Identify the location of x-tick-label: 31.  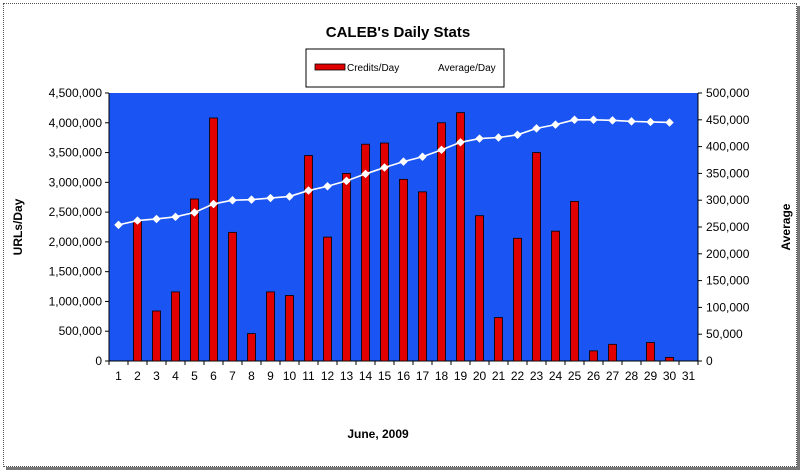
(689, 376).